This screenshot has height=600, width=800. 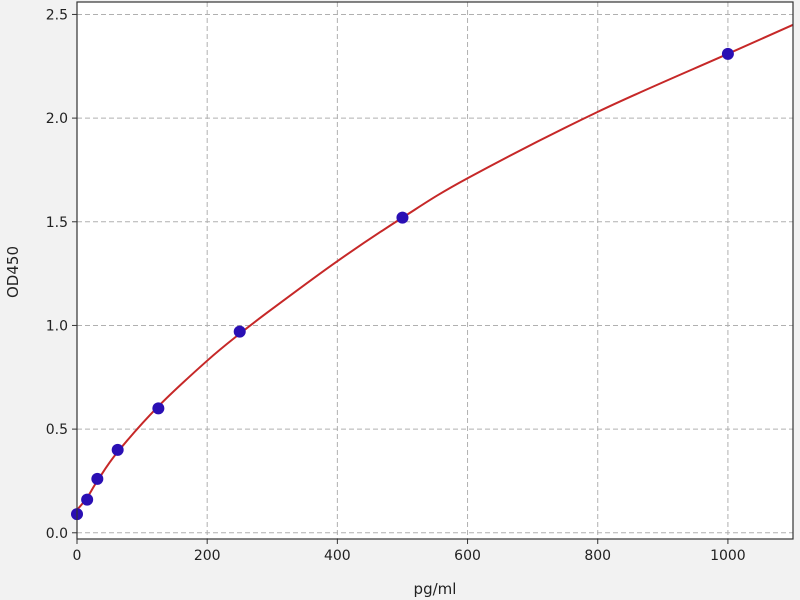 I want to click on y-tick-label: 0.0, so click(x=57, y=534).